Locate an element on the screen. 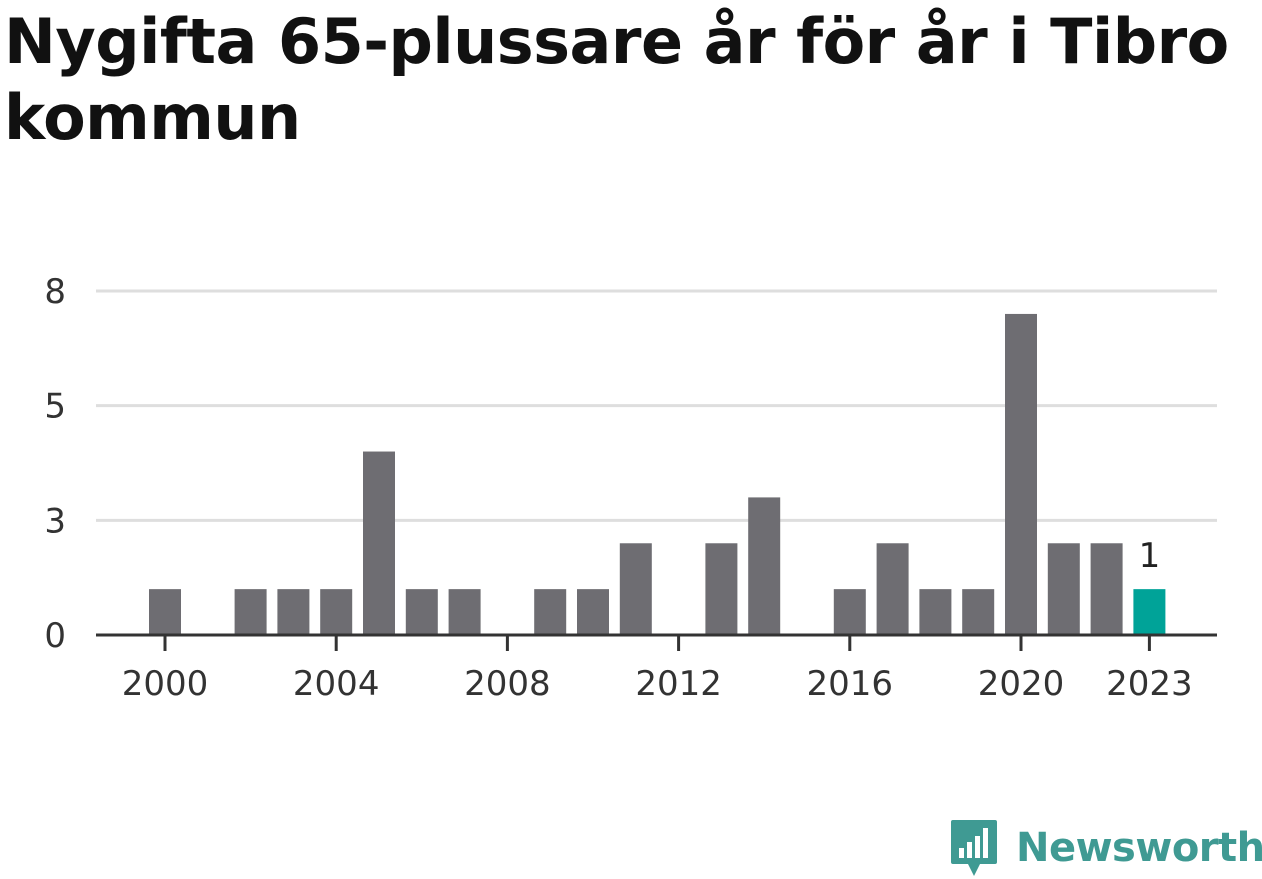  y-tick-label: 3 is located at coordinates (55, 521).